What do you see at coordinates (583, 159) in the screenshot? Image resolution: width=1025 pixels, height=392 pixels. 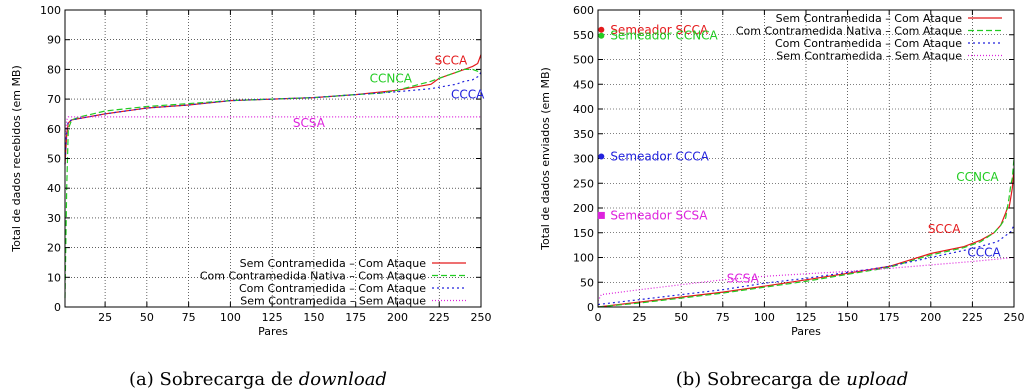 I see `y-tick-label: 300` at bounding box center [583, 159].